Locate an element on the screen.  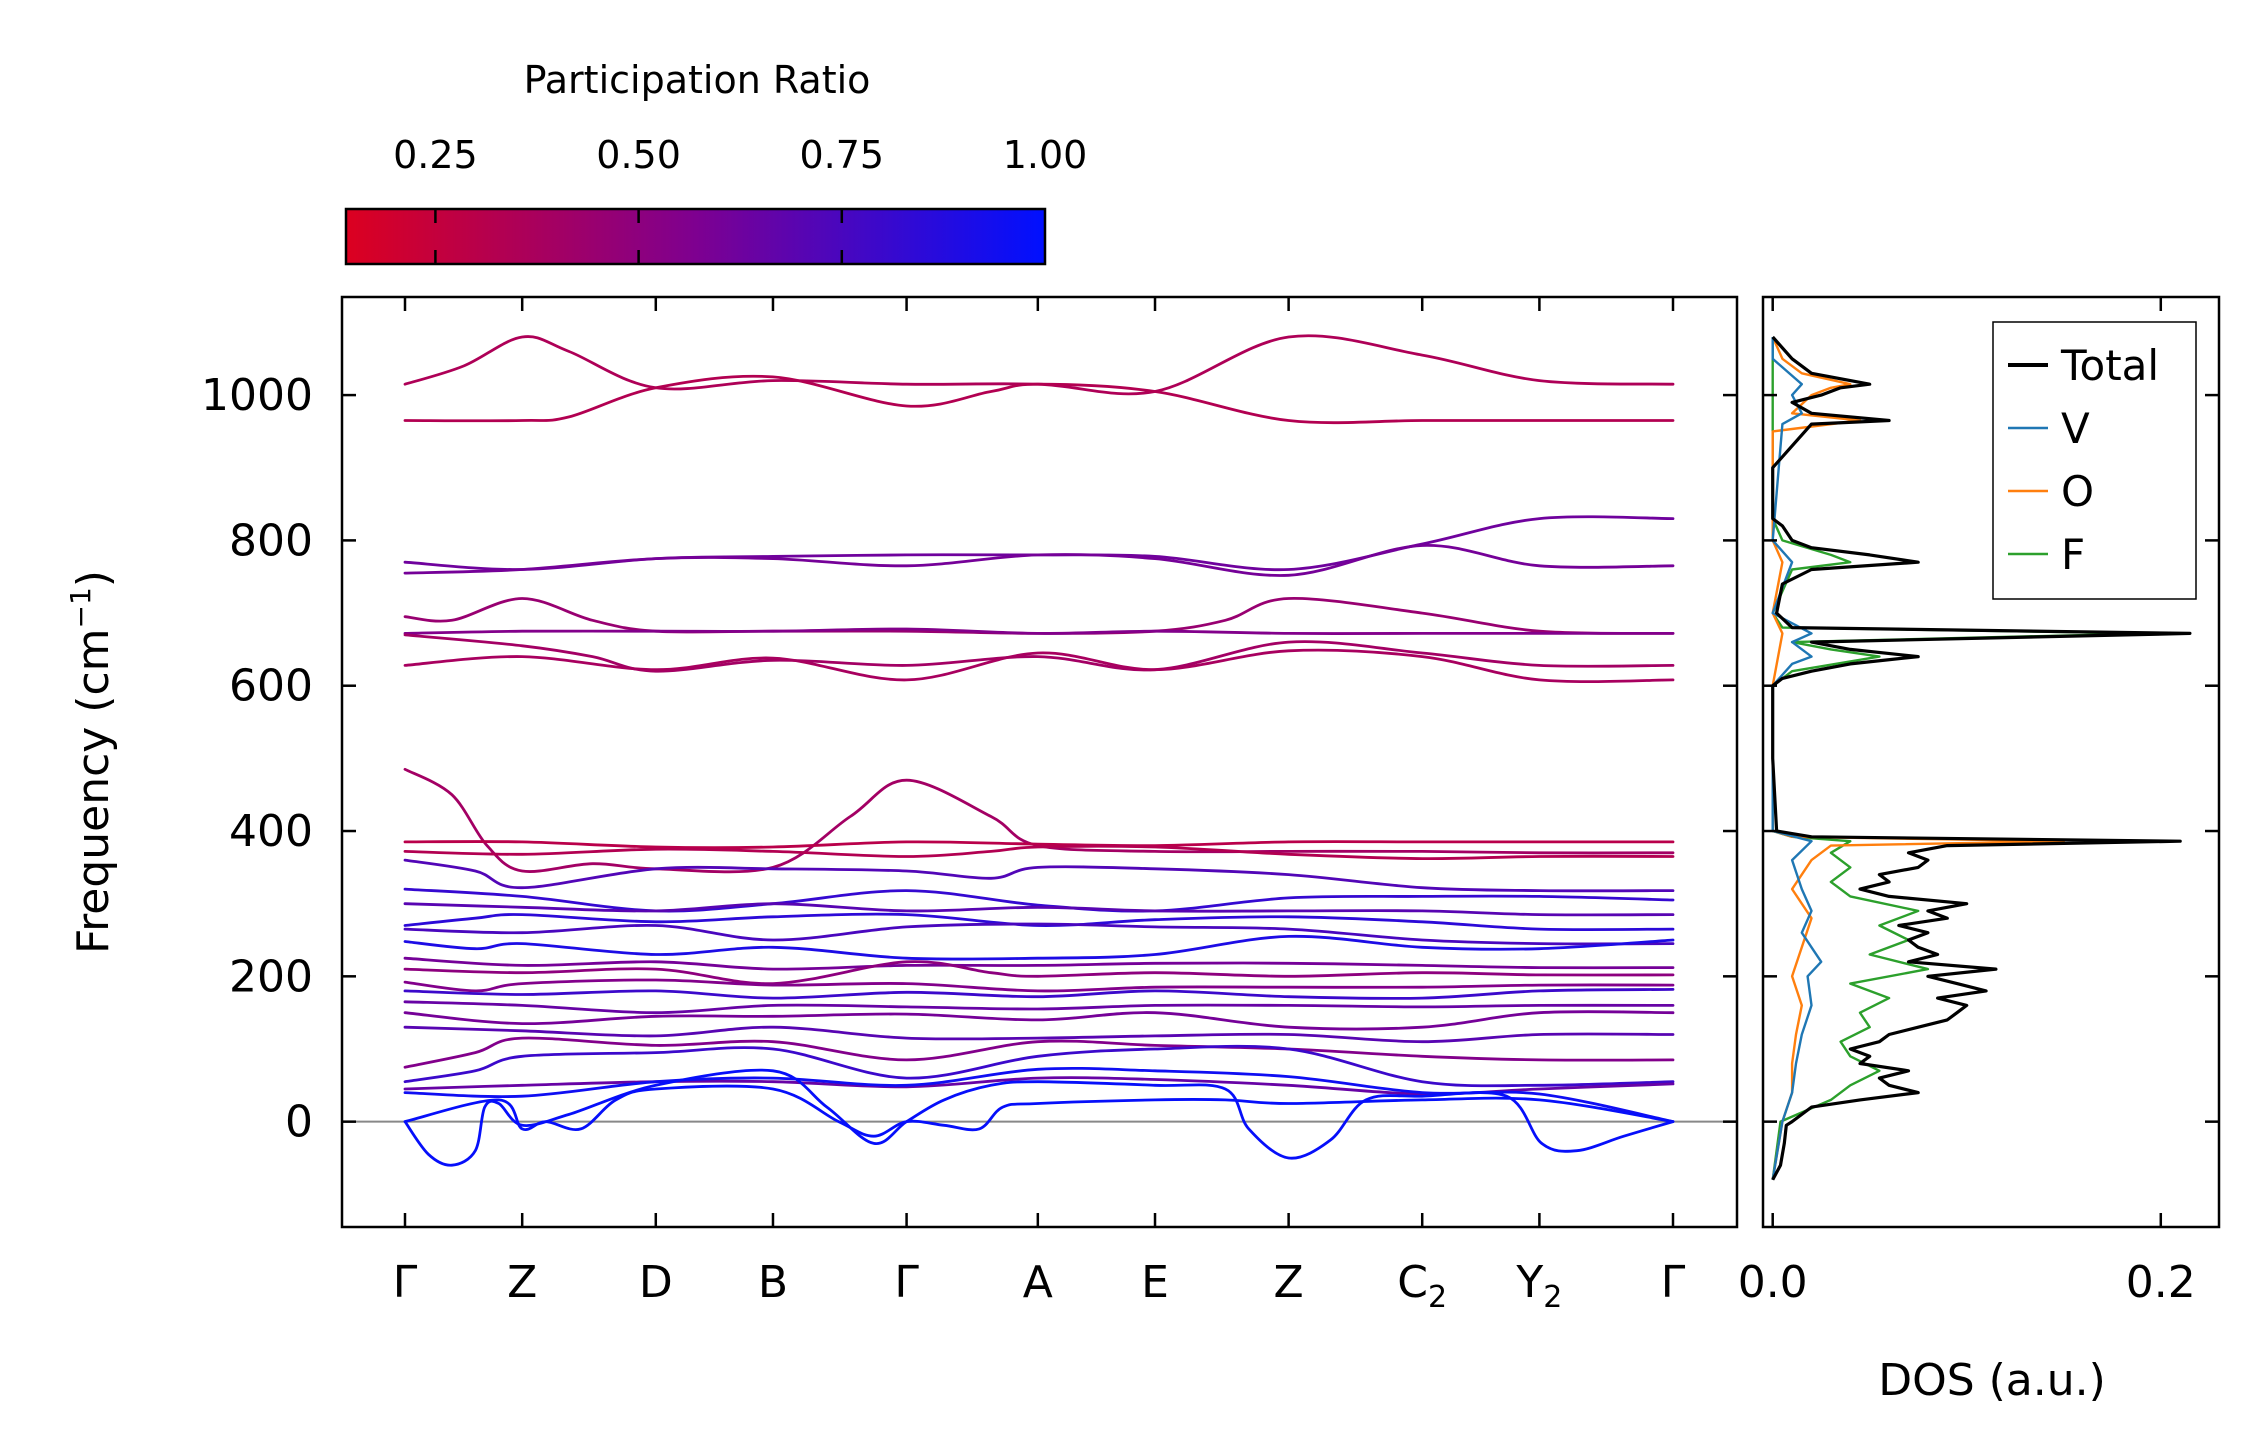
colorbar-tick-label: 0.75 is located at coordinates (841, 155).